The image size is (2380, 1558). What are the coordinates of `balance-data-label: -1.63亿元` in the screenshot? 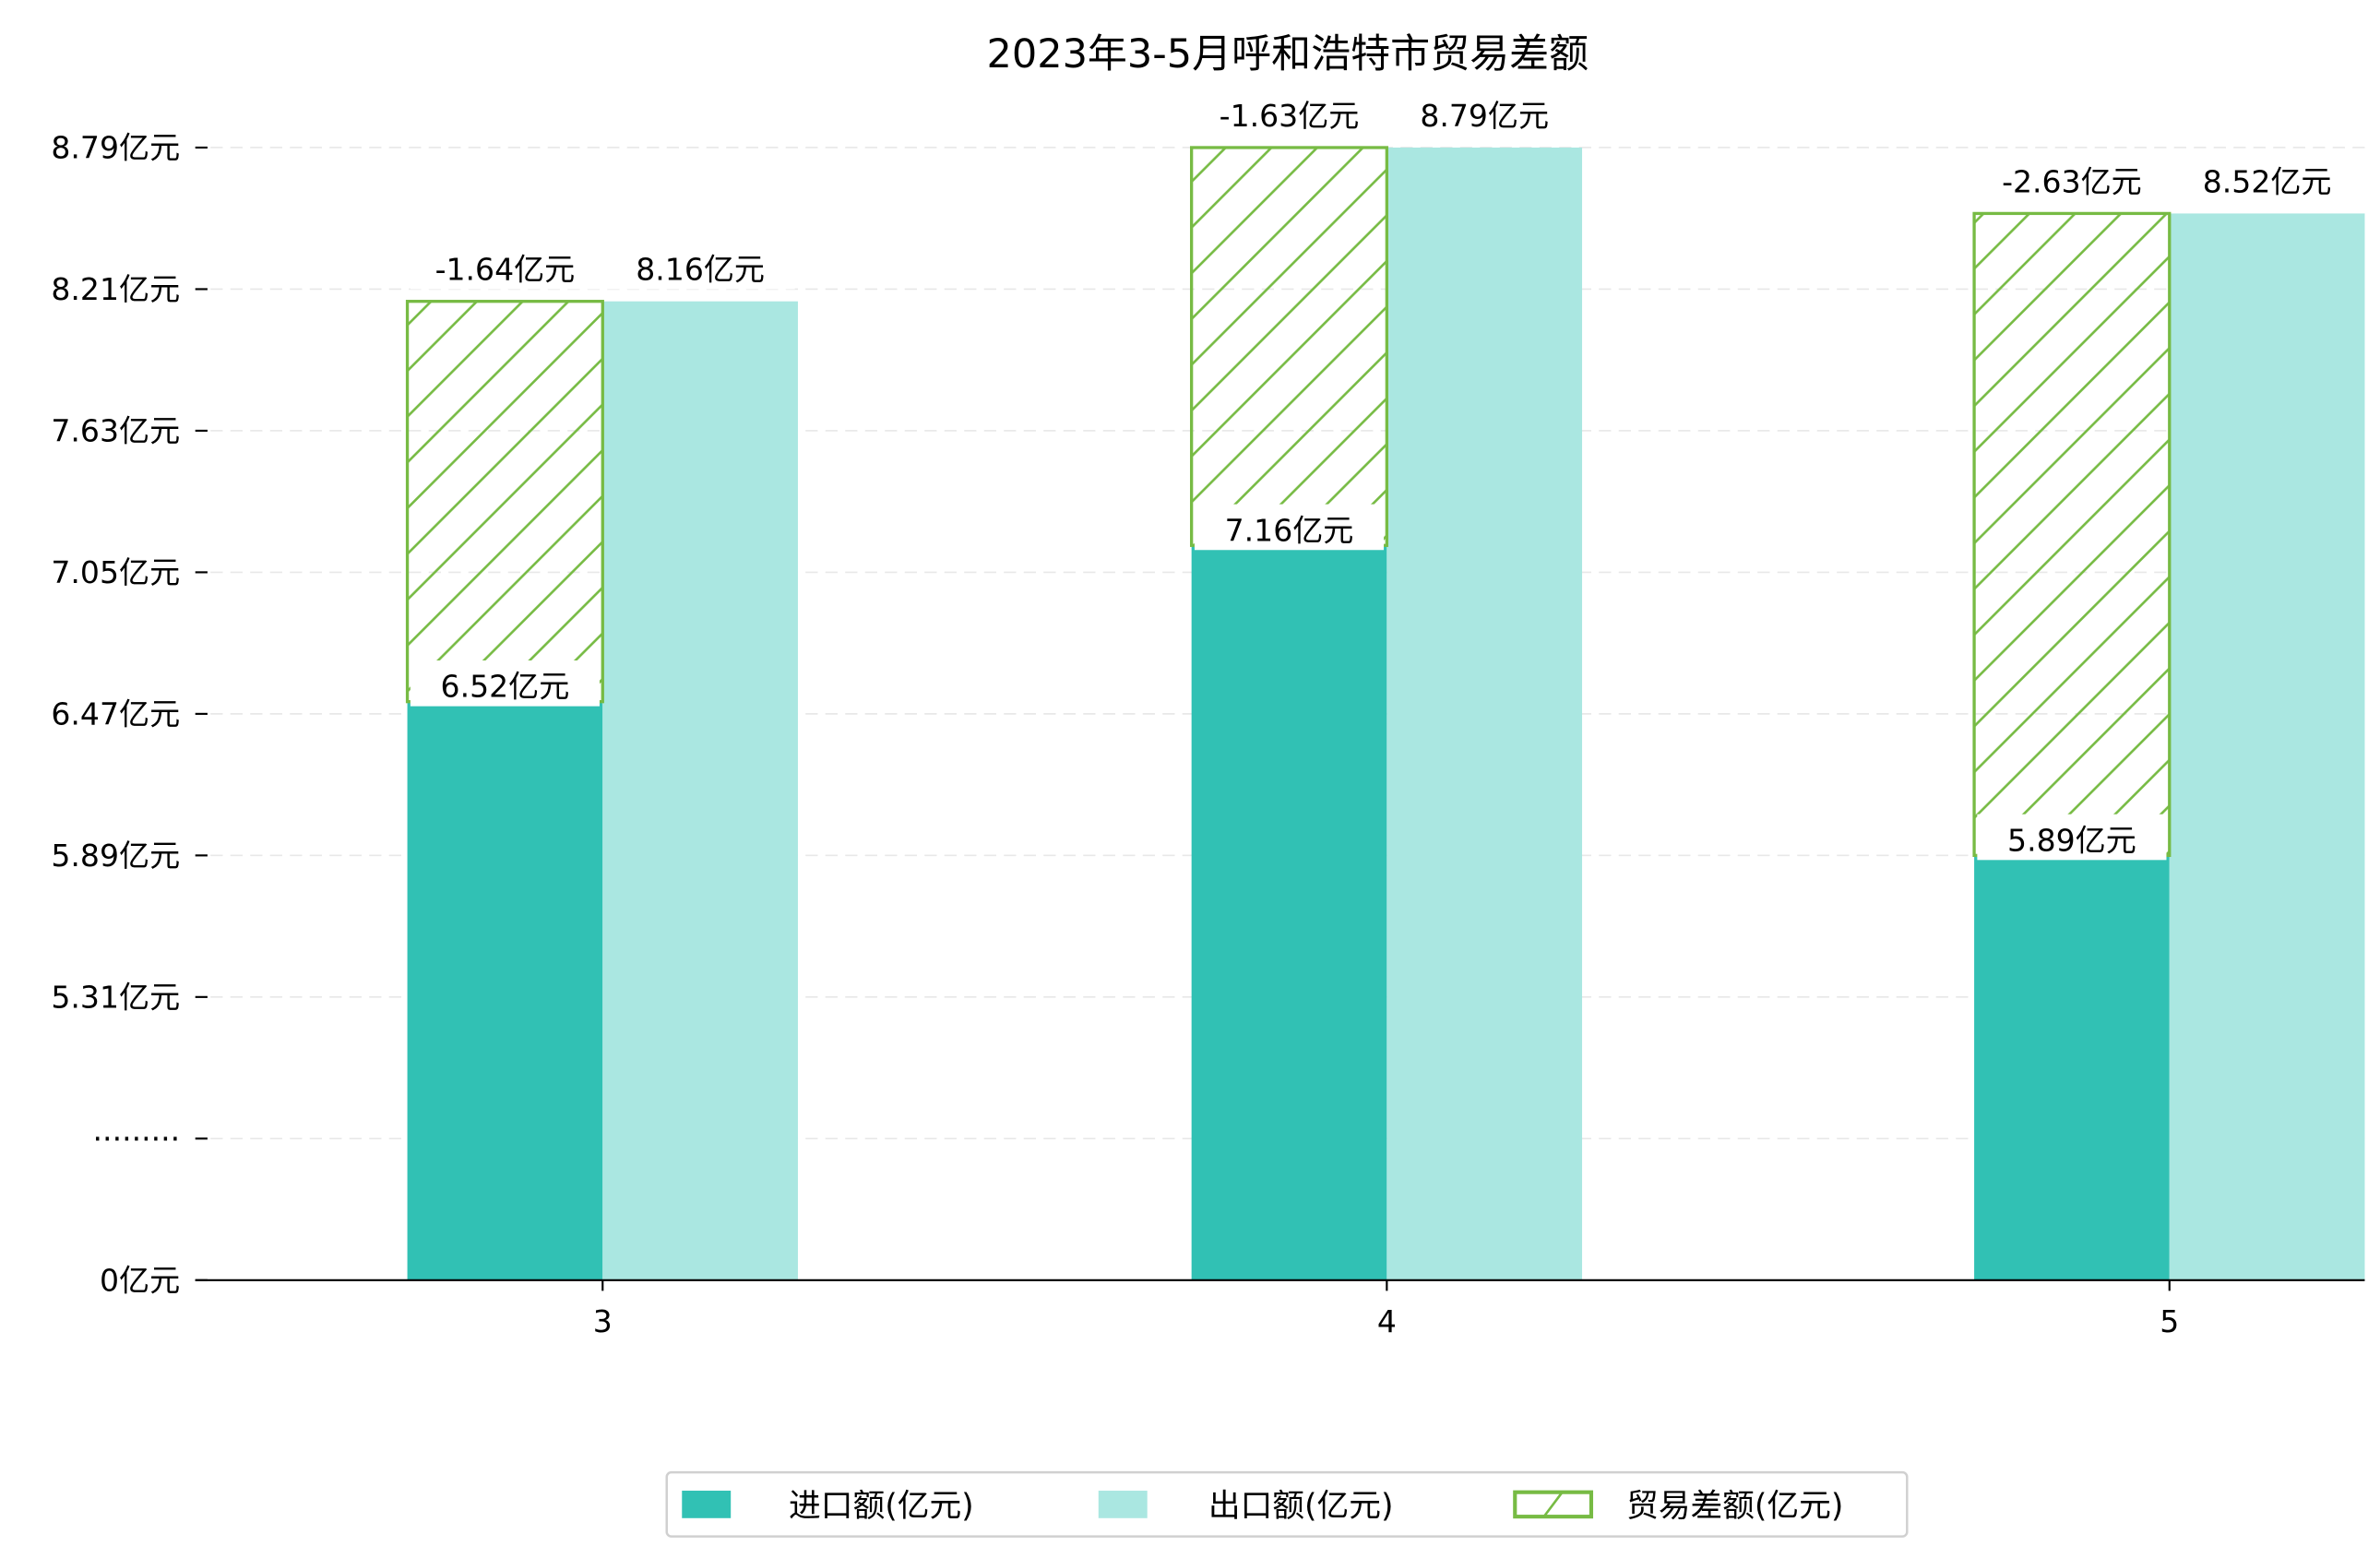 It's located at (1290, 116).